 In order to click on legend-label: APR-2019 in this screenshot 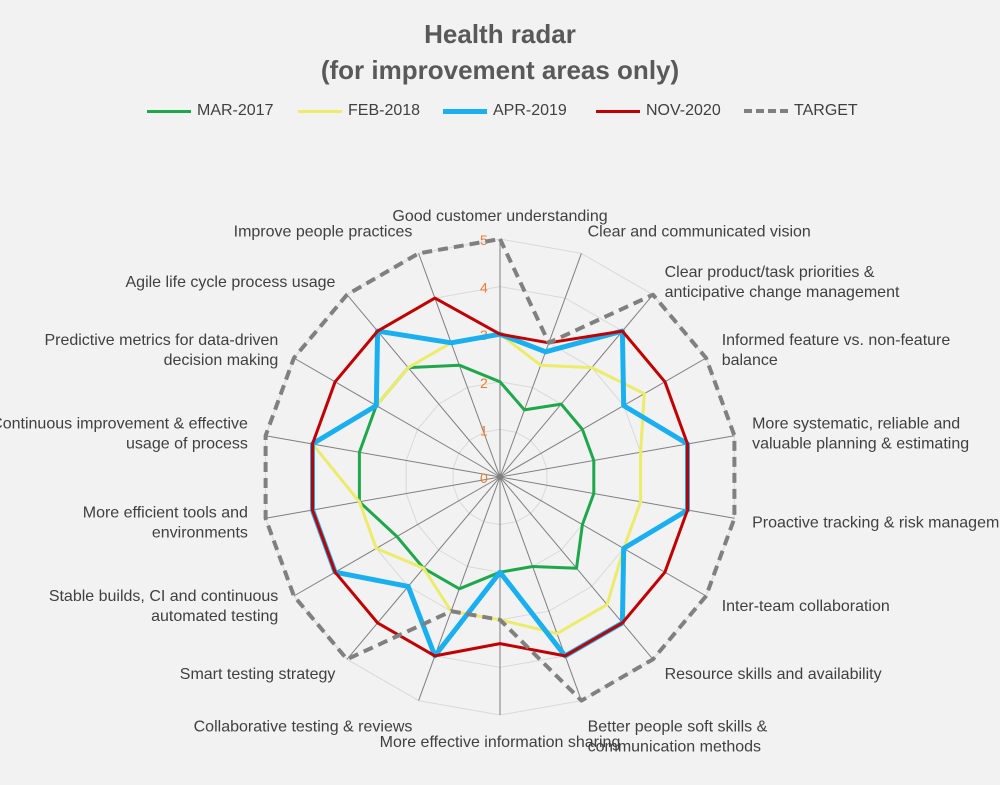, I will do `click(530, 110)`.